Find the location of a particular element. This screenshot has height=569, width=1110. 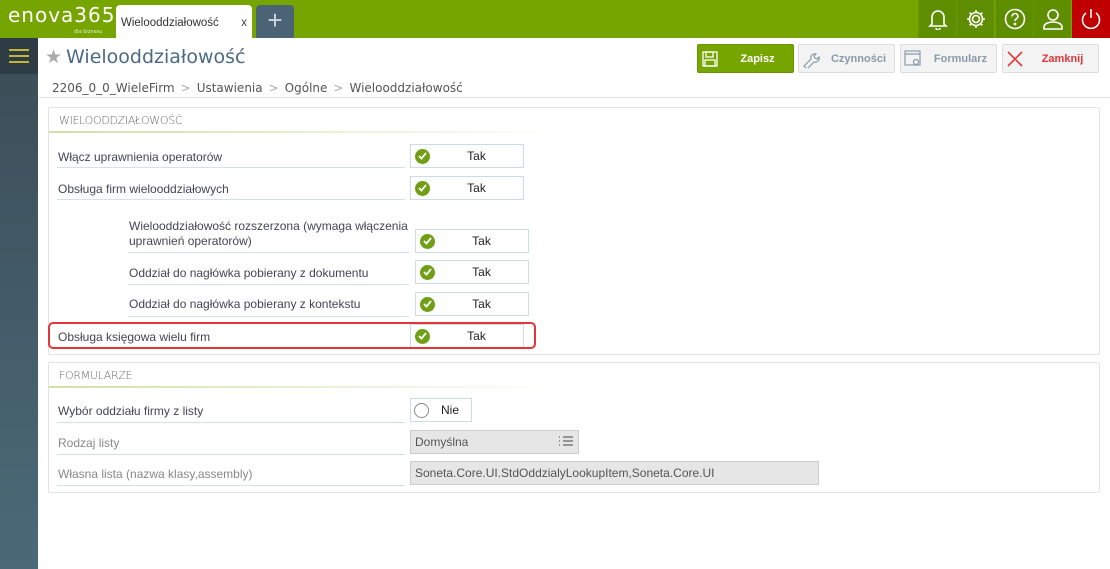

power-icon is located at coordinates (1091, 19).